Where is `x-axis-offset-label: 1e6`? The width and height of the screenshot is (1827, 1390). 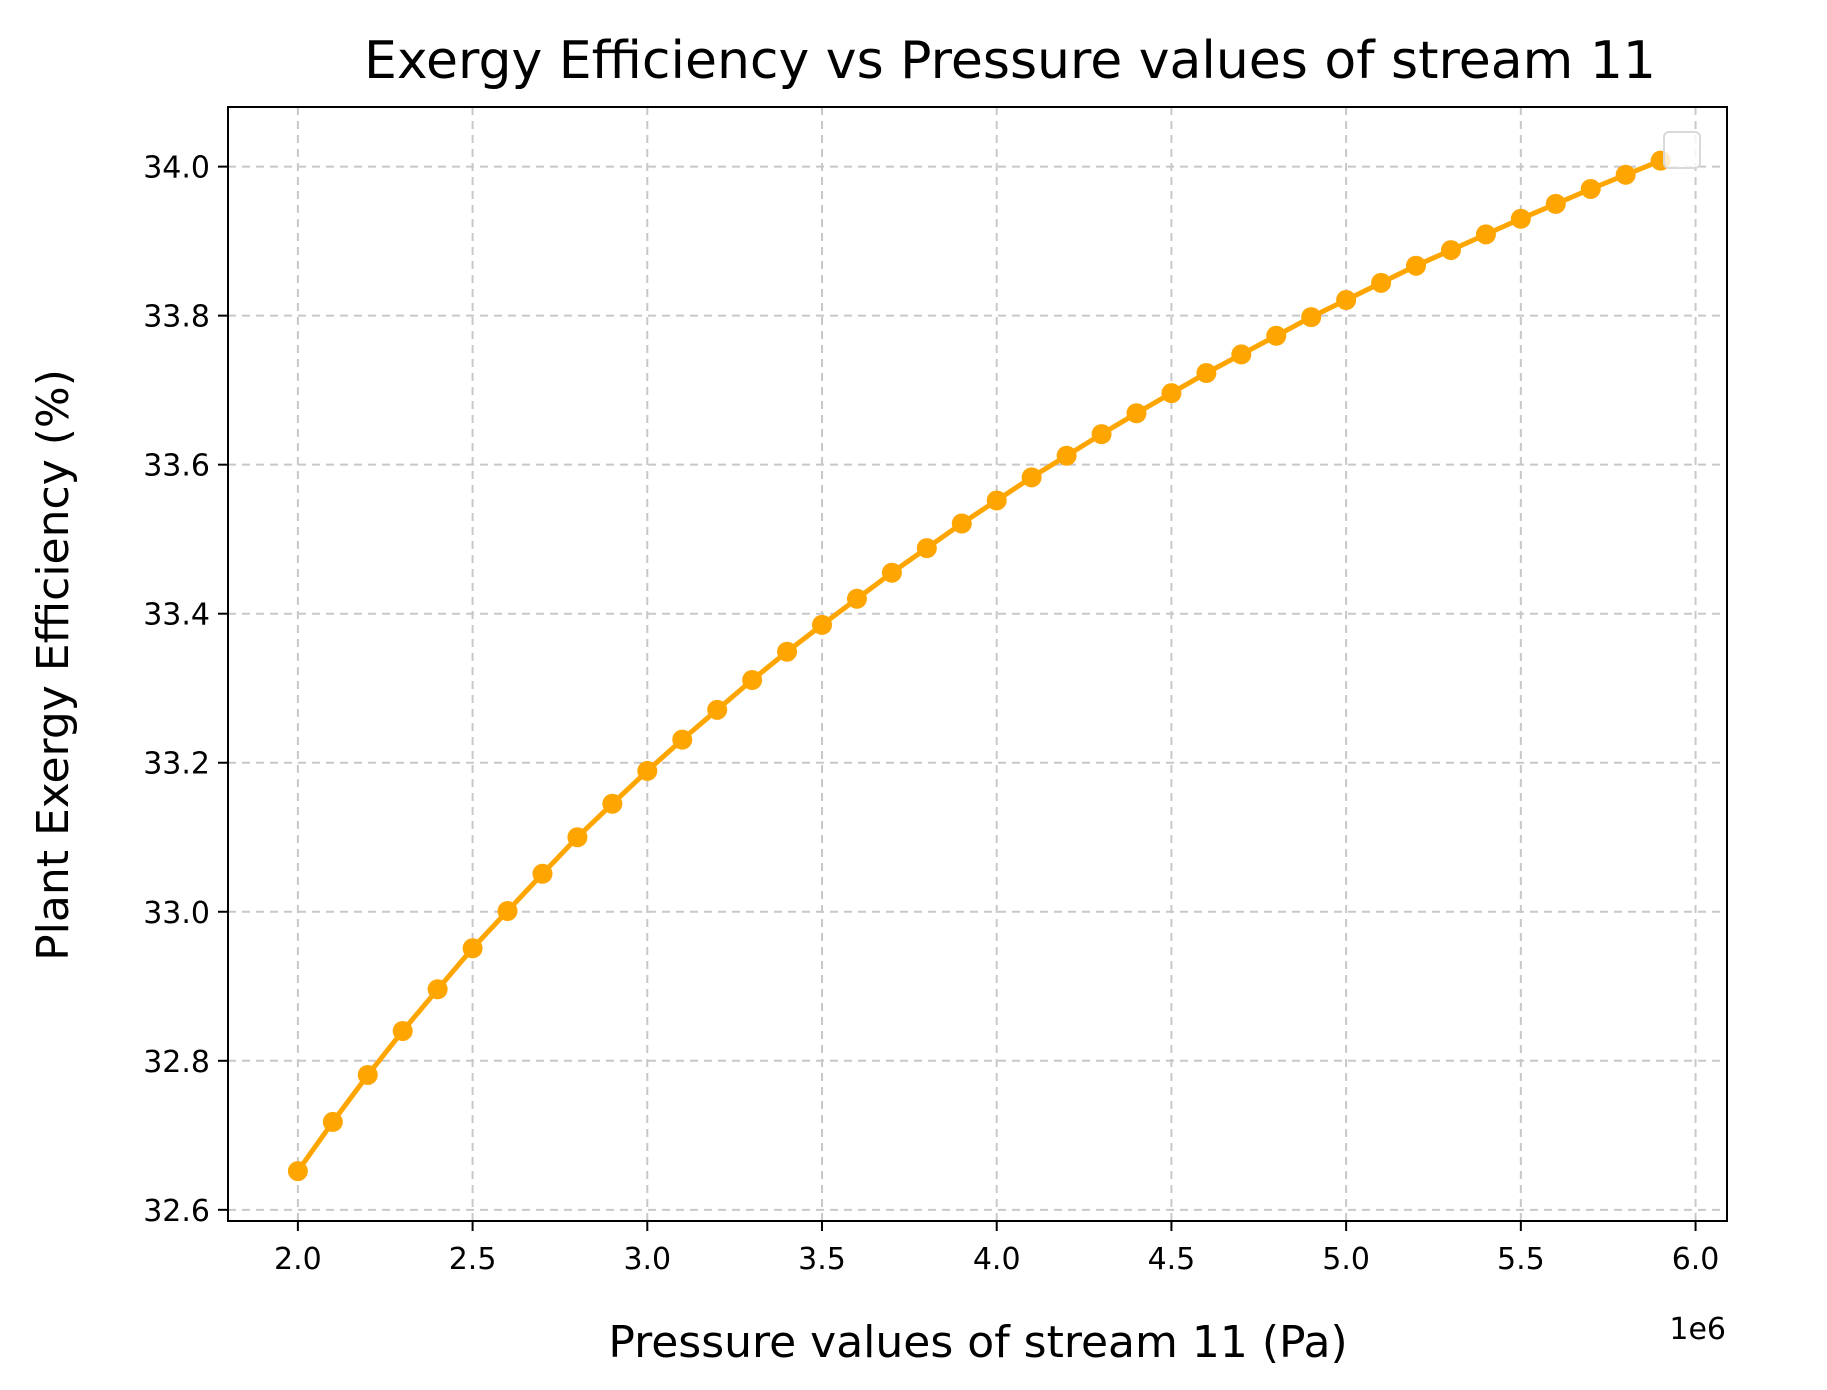
x-axis-offset-label: 1e6 is located at coordinates (1697, 1329).